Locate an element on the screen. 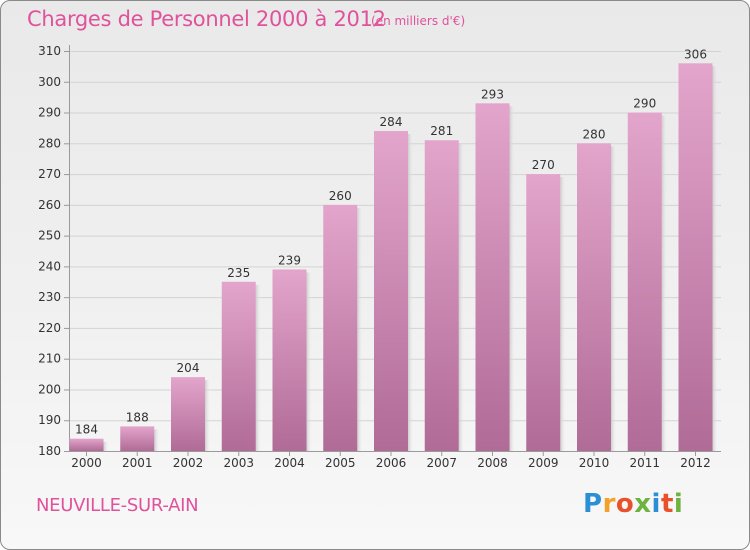 The image size is (750, 550). y-tick-label: 310 is located at coordinates (49, 51).